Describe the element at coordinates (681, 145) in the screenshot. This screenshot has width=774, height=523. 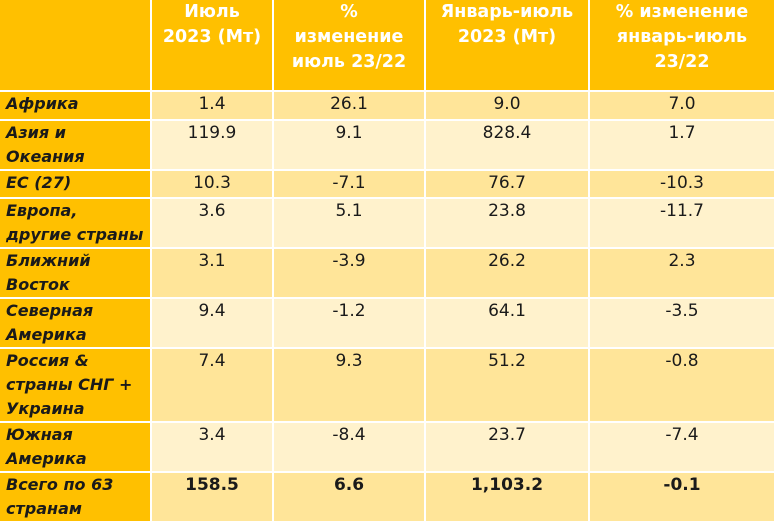
I see `cell-change-jan-jul: 1.7` at that location.